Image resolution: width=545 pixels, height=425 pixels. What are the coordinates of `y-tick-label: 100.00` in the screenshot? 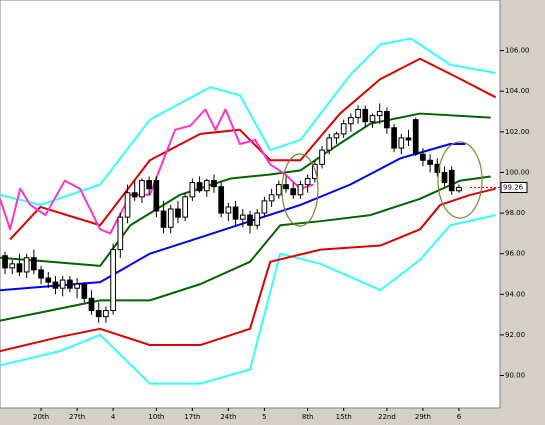 It's located at (517, 172).